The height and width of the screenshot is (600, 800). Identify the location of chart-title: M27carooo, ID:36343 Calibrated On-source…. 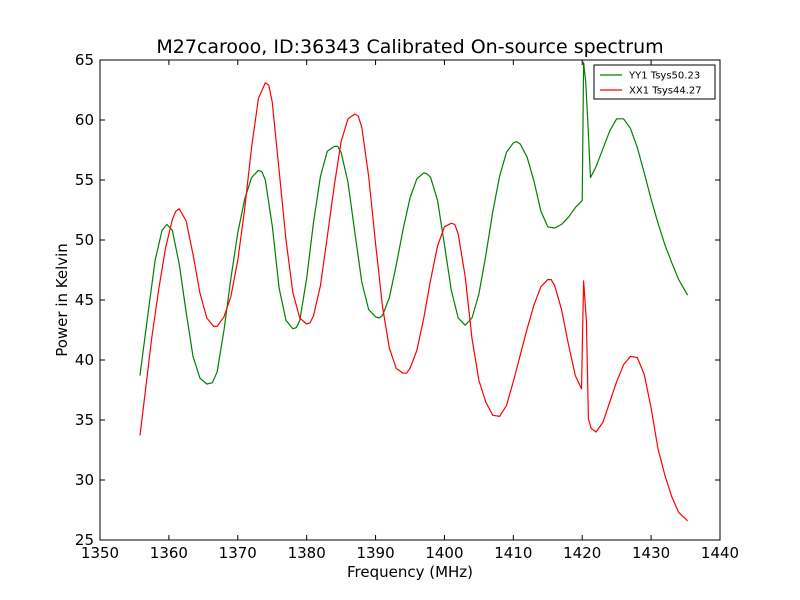
(409, 47).